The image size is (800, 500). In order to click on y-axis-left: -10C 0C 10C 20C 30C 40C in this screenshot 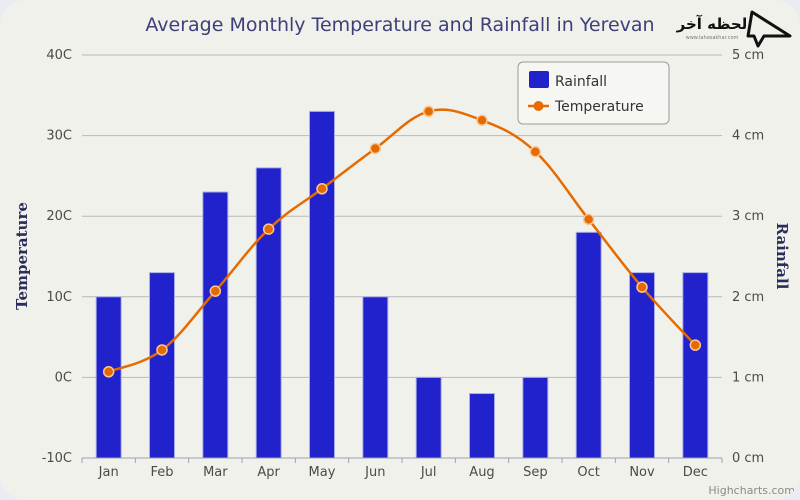, I will do `click(57, 257)`.